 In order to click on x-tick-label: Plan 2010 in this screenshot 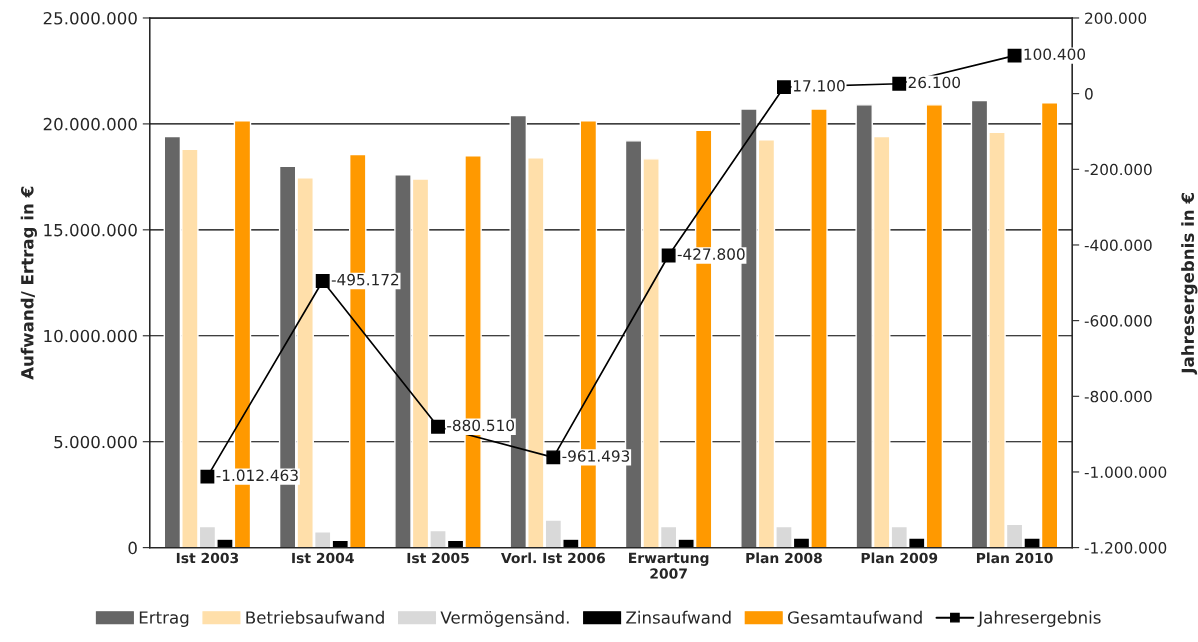, I will do `click(1014, 558)`.